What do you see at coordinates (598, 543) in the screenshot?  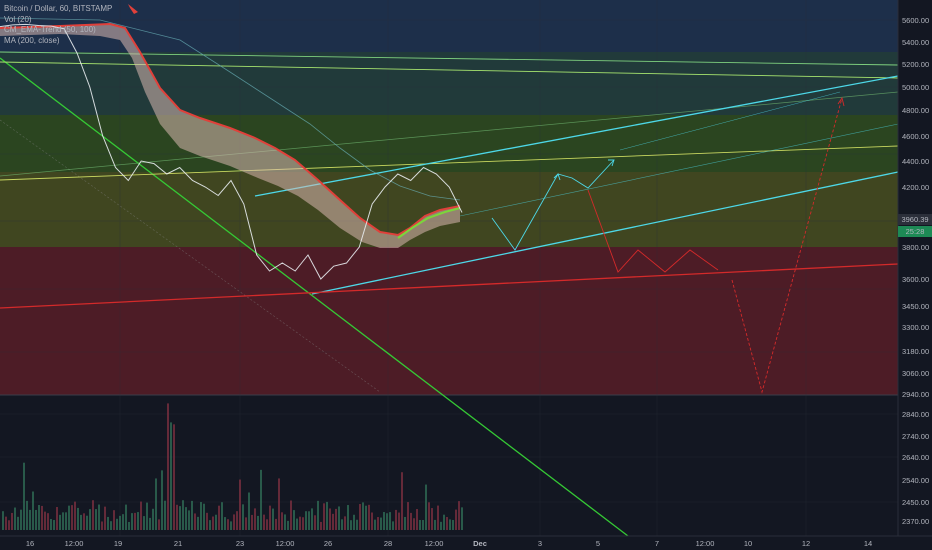 I see `x-tick-label: 5` at bounding box center [598, 543].